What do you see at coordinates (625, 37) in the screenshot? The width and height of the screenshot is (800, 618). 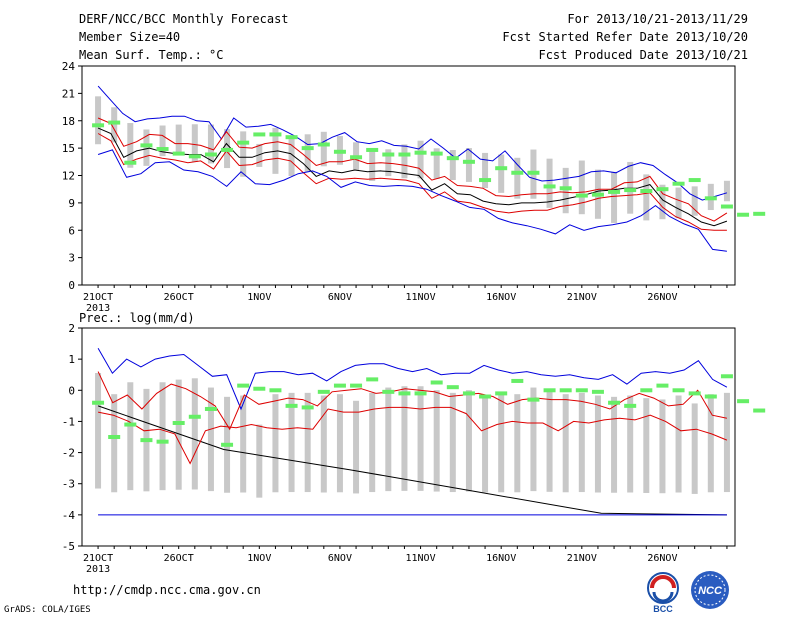 I see `forecast-started-date: Fcst Started Refer Date 2013/10/20` at bounding box center [625, 37].